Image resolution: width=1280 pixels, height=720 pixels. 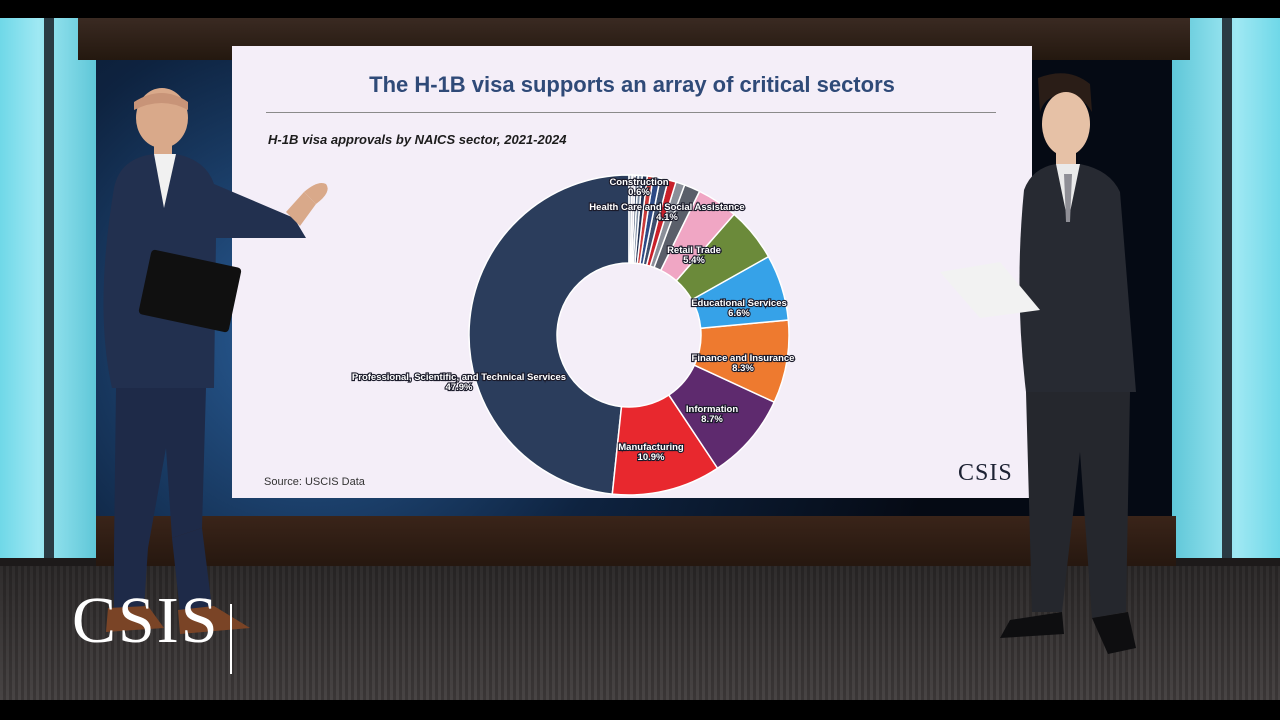 I want to click on presenter-left, so click(x=215, y=361).